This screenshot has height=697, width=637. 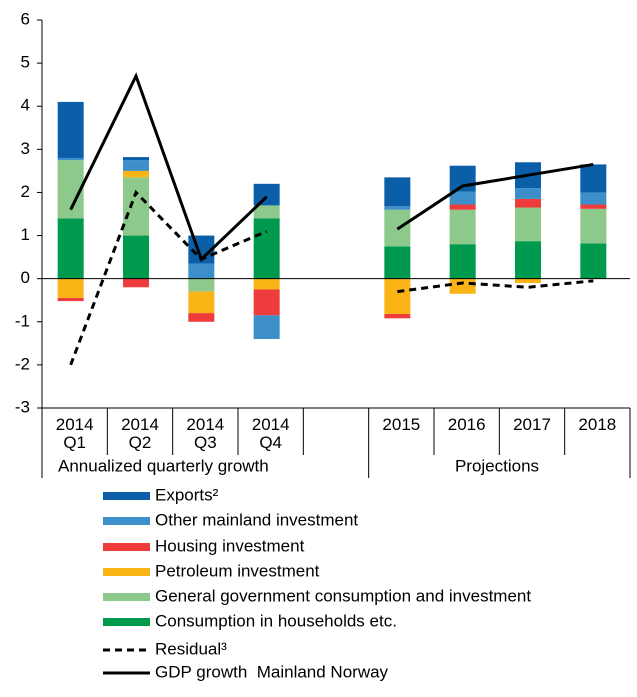 I want to click on y-tick-label: 6, so click(x=25, y=18).